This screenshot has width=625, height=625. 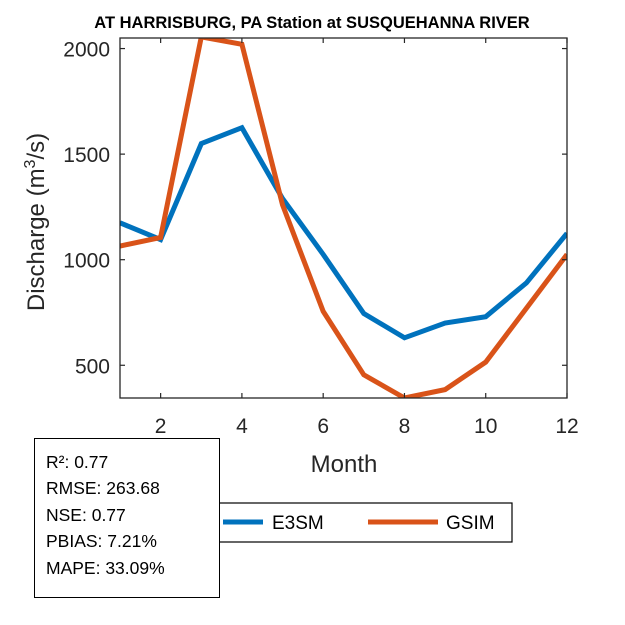 What do you see at coordinates (101, 541) in the screenshot?
I see `stats-pbias: PBIAS: 7.21%` at bounding box center [101, 541].